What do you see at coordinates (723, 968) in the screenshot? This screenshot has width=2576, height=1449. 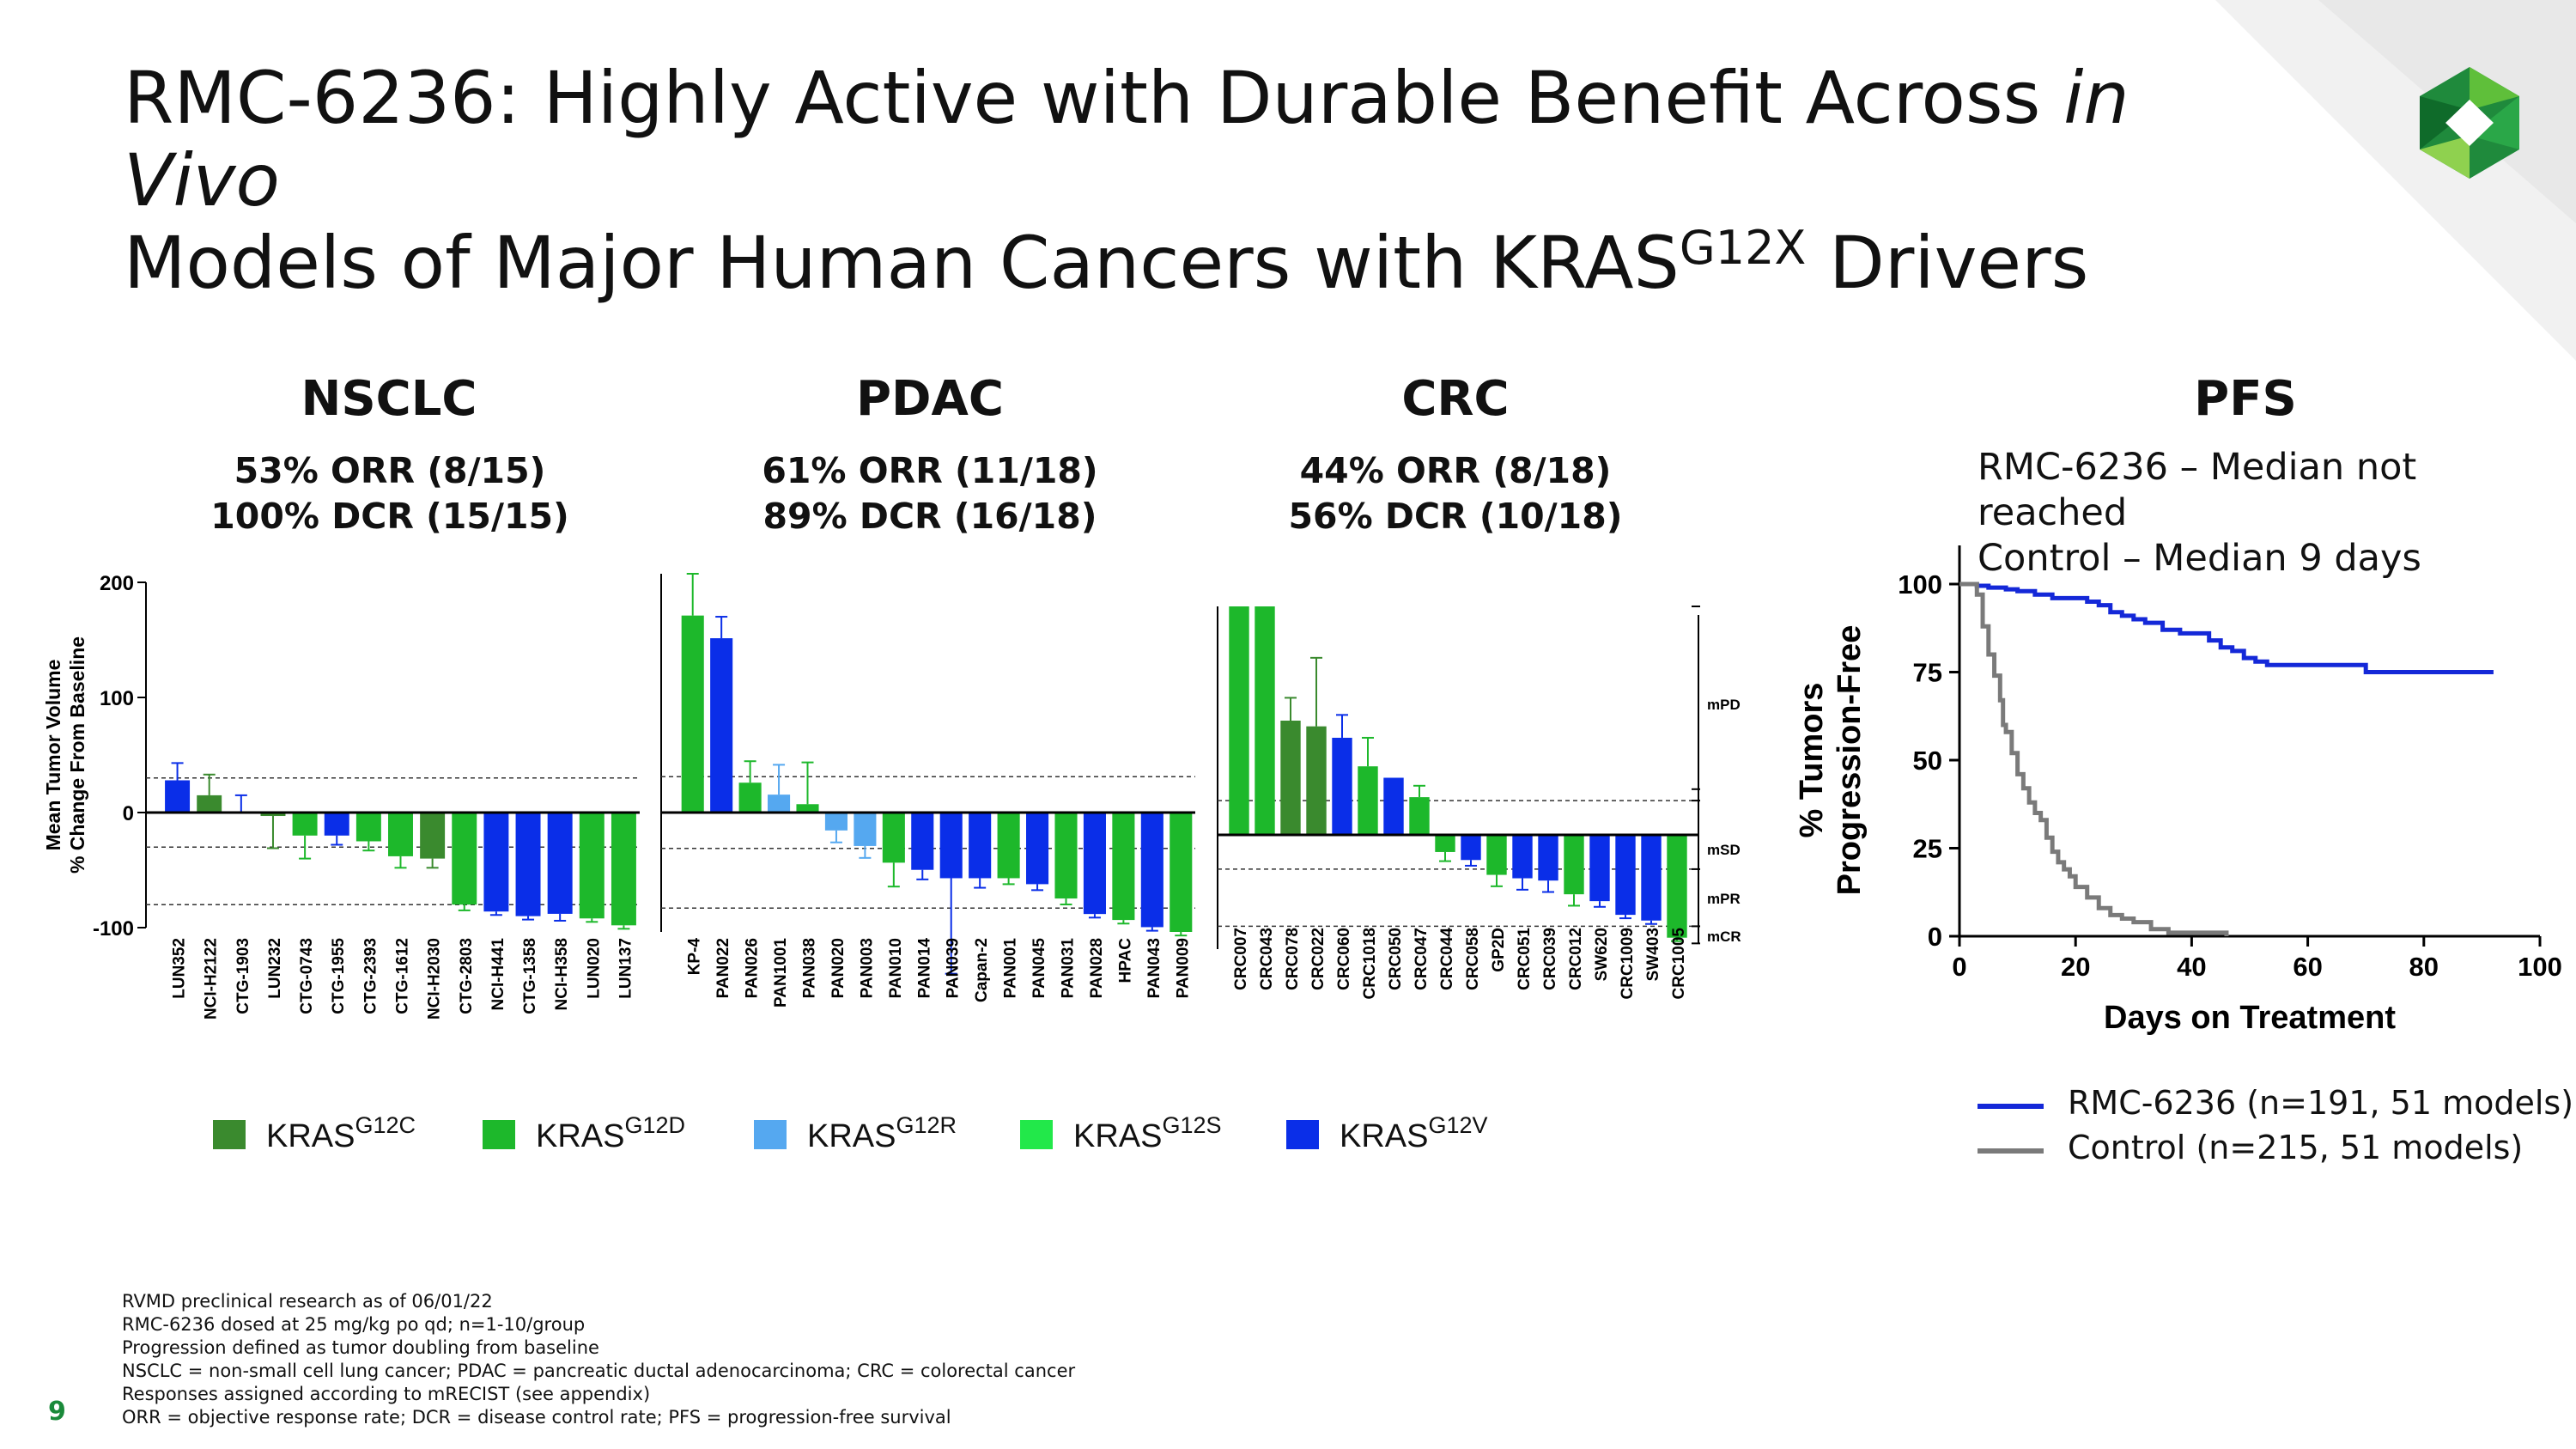 I see `category-label: PAN022` at bounding box center [723, 968].